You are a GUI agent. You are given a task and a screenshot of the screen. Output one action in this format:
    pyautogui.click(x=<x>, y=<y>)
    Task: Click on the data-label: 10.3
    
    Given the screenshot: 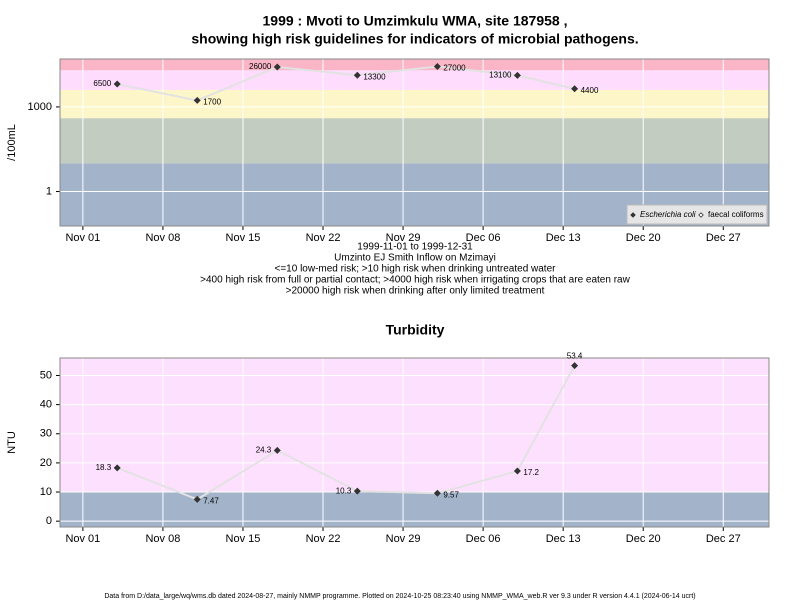 What is the action you would take?
    pyautogui.click(x=344, y=490)
    